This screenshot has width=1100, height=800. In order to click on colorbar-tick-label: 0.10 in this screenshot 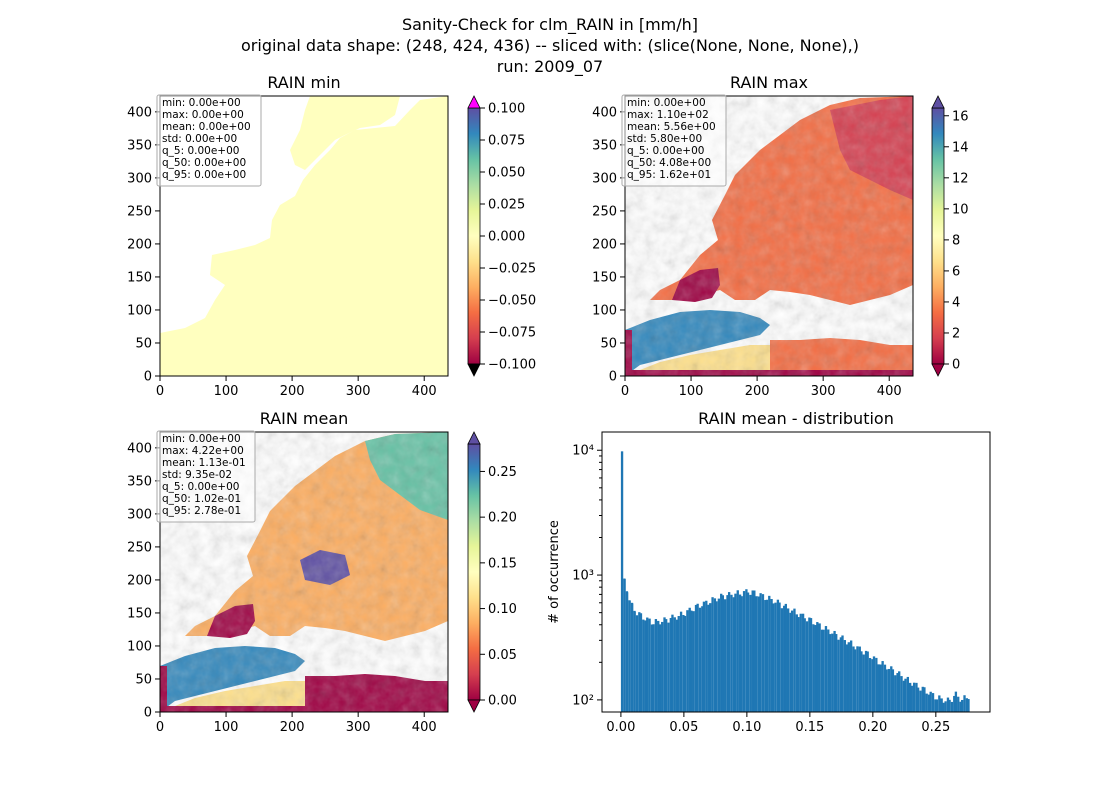, I will do `click(502, 609)`.